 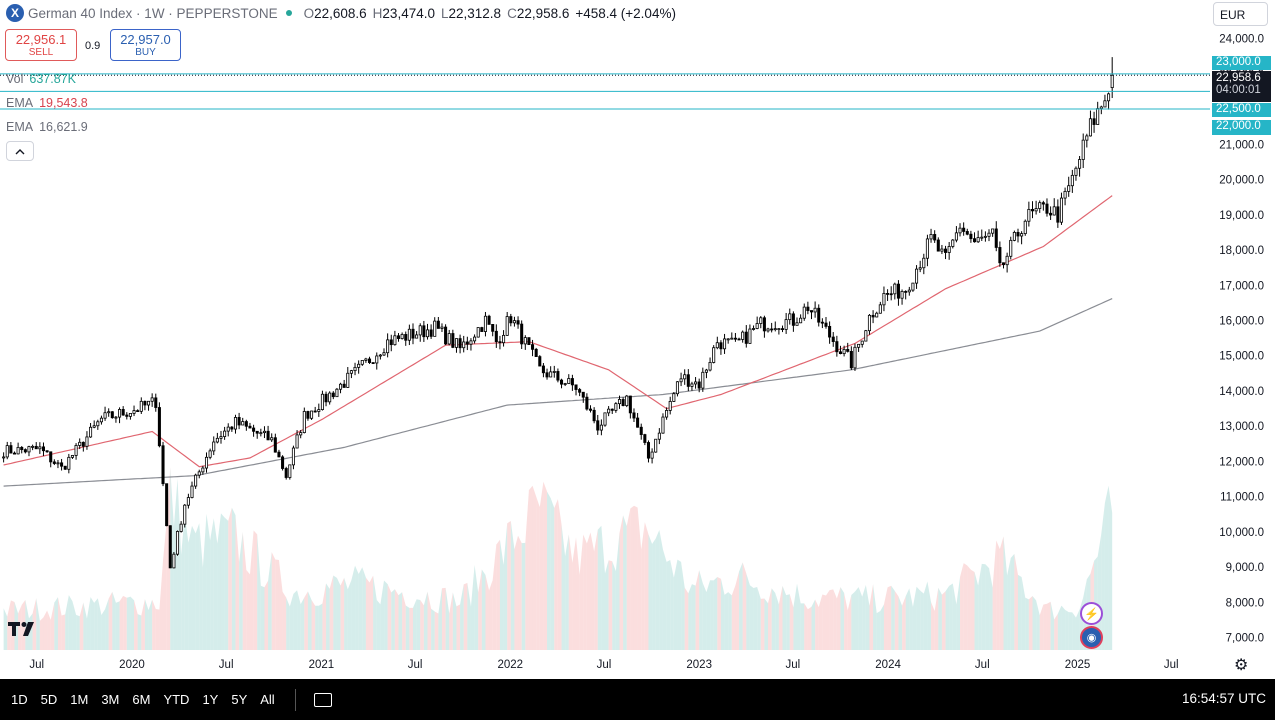 I want to click on tradingview-logo-icon, so click(x=24, y=631).